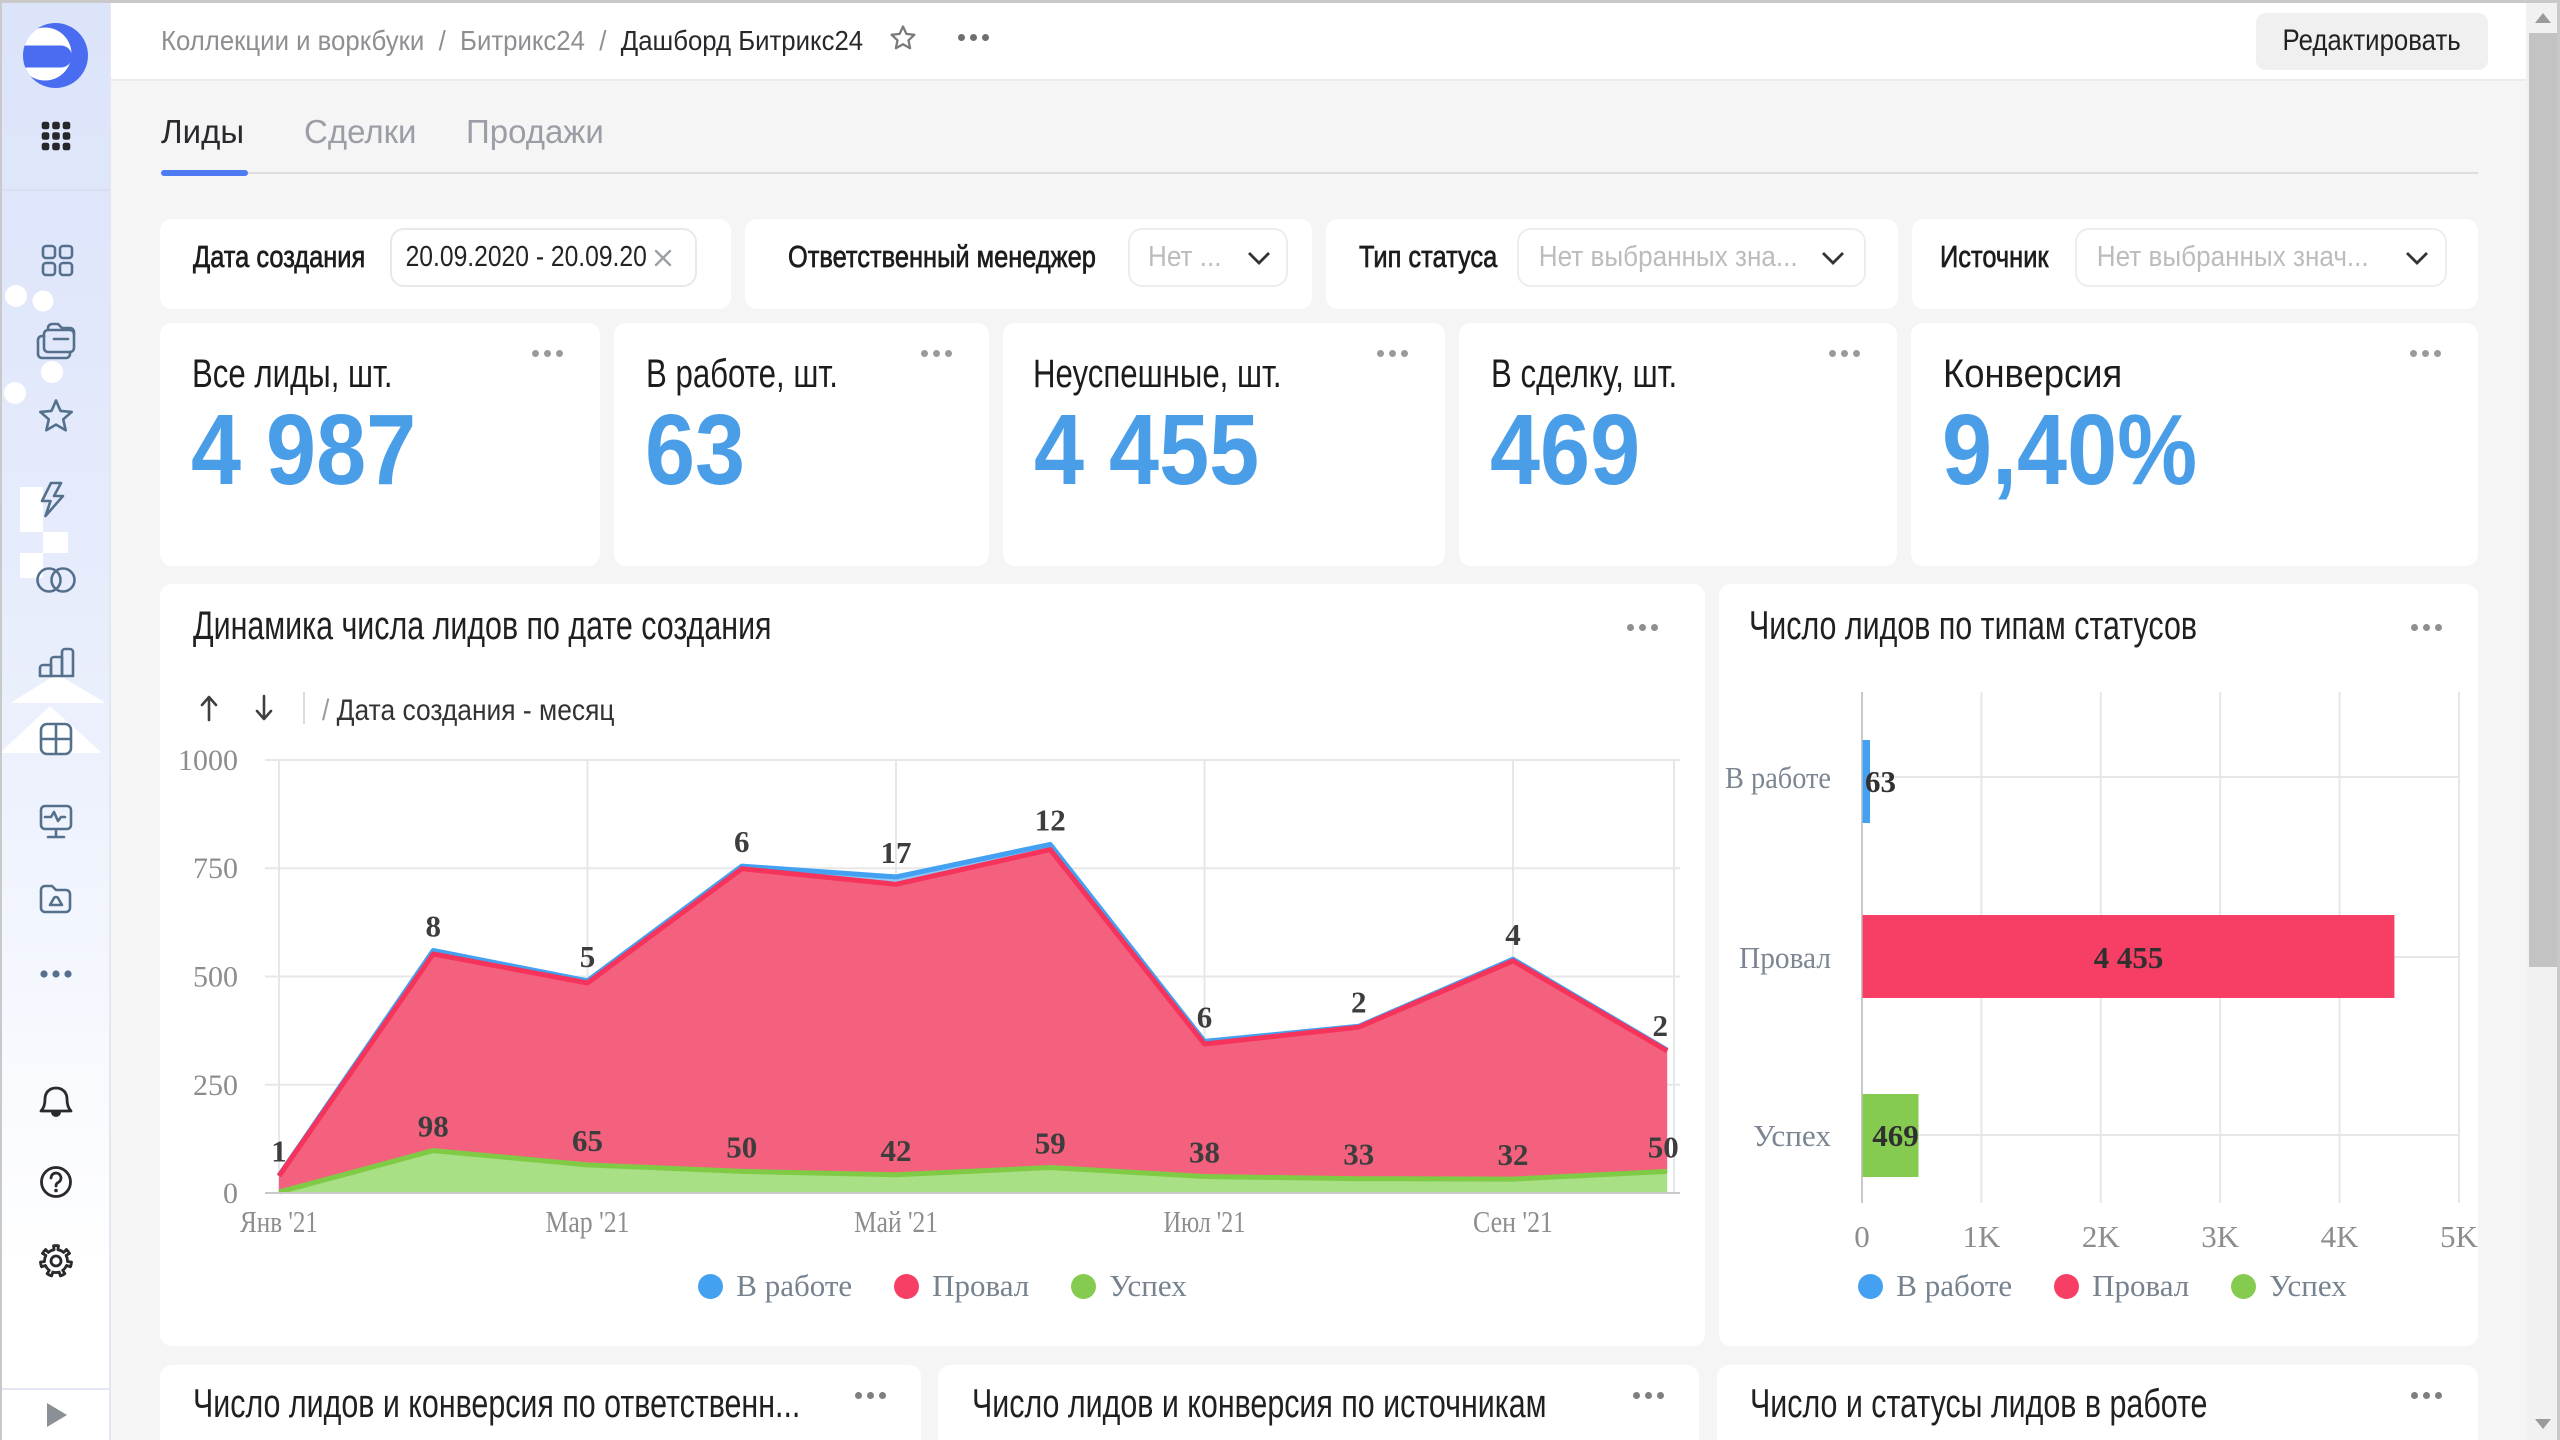 This screenshot has height=1440, width=2560. I want to click on svg-text: 250, so click(215, 1085).